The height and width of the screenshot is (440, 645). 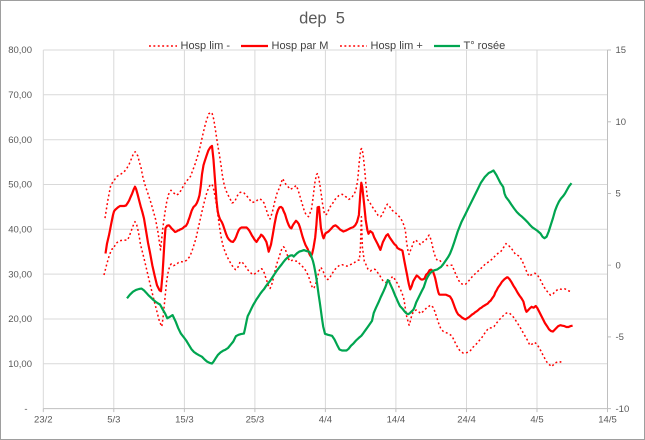 I want to click on svg-text: 30,00, so click(x=20, y=274).